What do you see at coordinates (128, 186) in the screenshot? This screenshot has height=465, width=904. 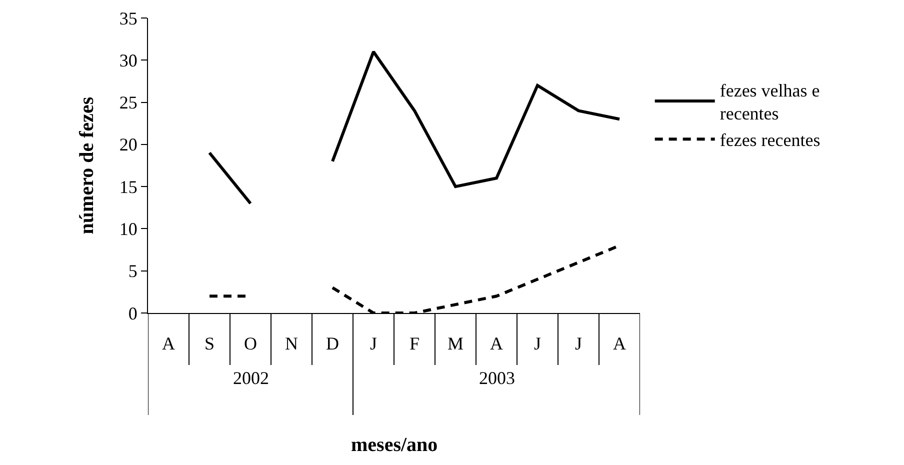 I see `y-tick-label: 15` at bounding box center [128, 186].